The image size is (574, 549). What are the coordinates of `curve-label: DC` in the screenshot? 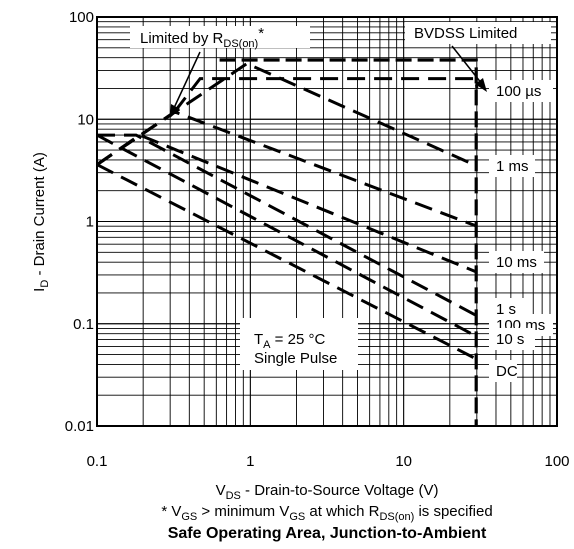 It's located at (507, 371).